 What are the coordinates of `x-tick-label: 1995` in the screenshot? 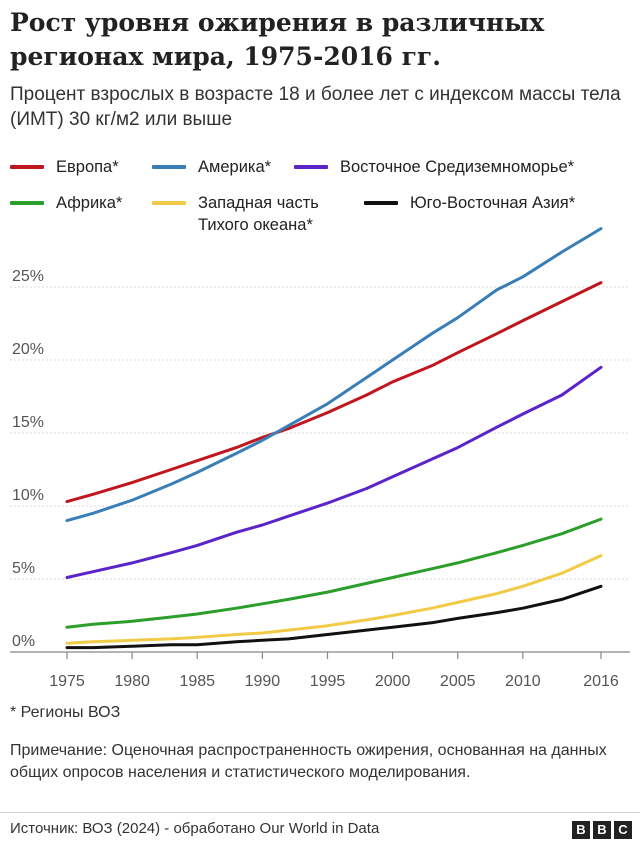 It's located at (328, 681).